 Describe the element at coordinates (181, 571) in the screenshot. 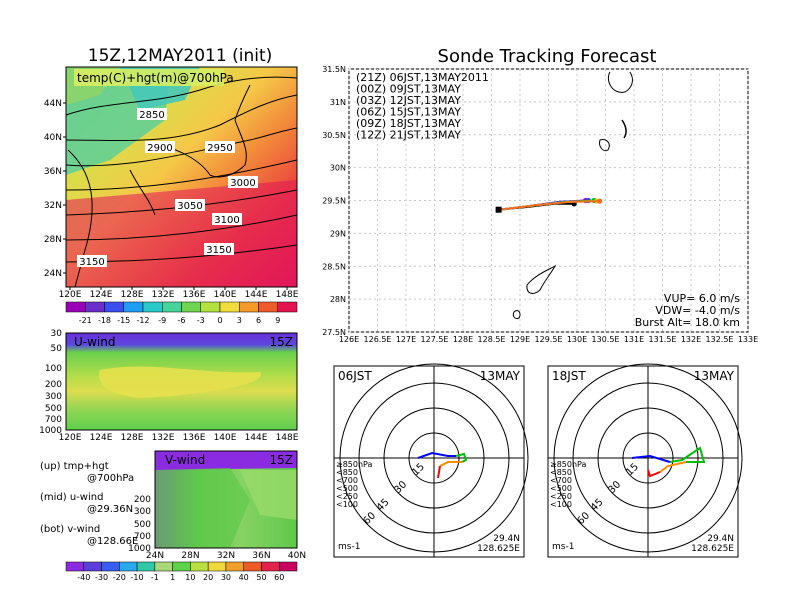

I see `wind-colorbar: -40 -30 -20 -10 -1 1 10 20 30 40 50 60` at that location.